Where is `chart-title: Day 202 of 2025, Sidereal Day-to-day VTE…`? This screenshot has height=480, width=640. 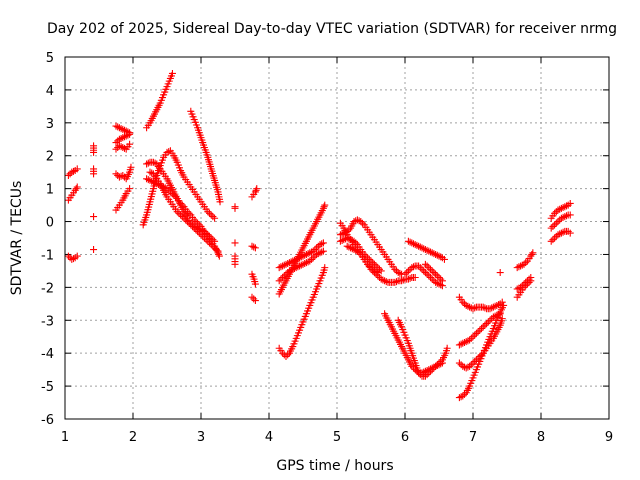 chart-title: Day 202 of 2025, Sidereal Day-to-day VTE… is located at coordinates (332, 29).